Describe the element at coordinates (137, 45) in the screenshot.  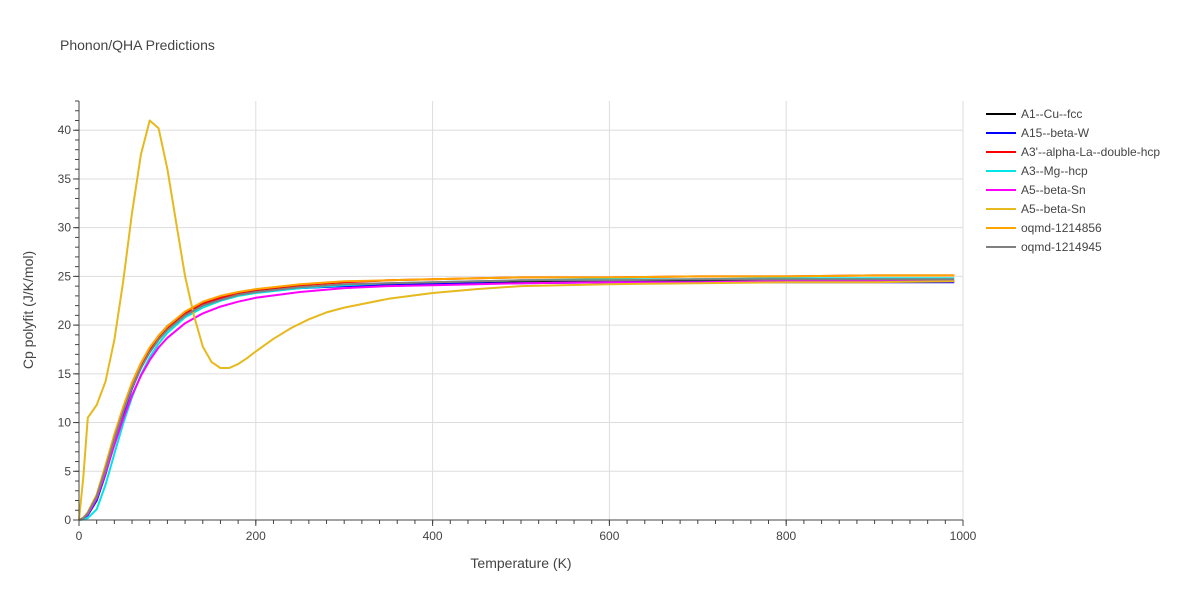
I see `chart-title: Phonon/QHA Predictions` at that location.